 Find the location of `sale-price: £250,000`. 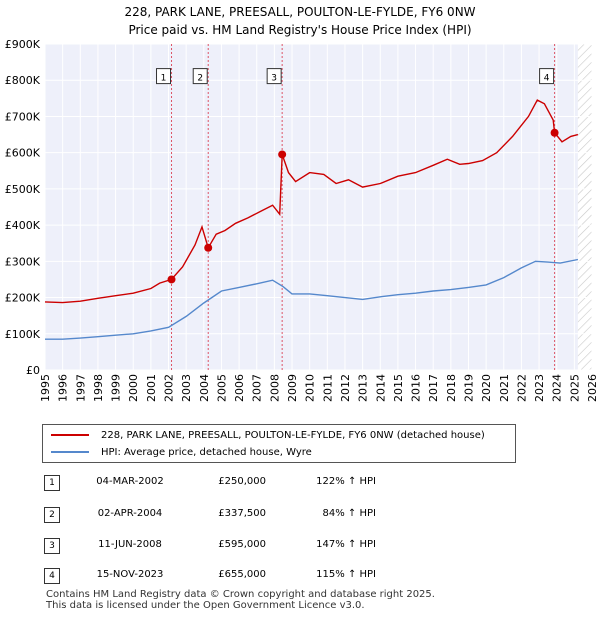

sale-price: £250,000 is located at coordinates (242, 481).